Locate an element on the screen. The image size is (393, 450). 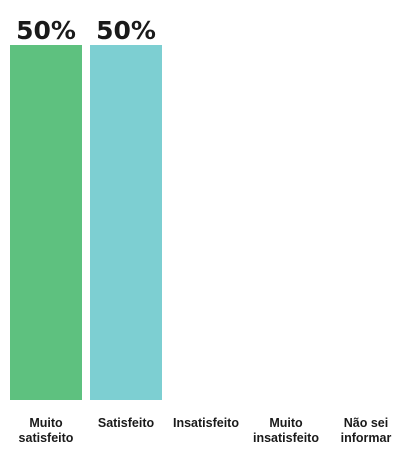
category-label-4: Muito insatisfeito is located at coordinates (286, 430).